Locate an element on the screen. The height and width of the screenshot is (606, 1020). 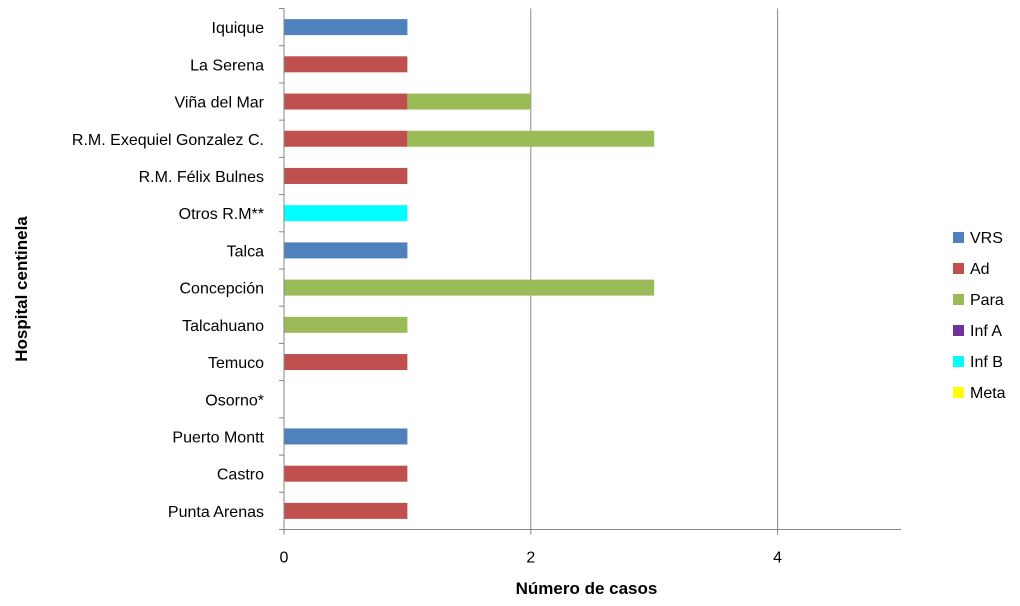
y-axis-title: Hospital centinela is located at coordinates (21, 289).